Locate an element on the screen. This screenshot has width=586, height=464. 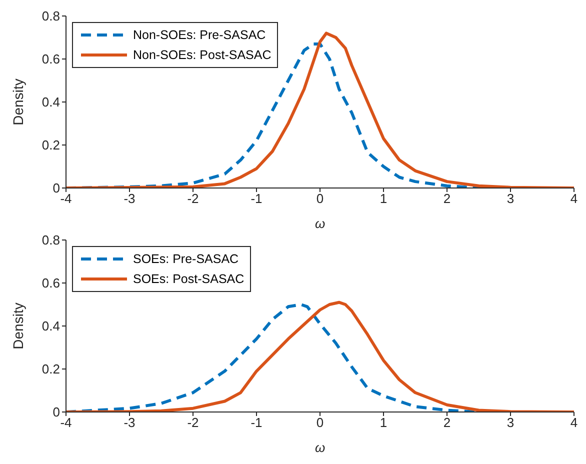
legend-label: SOEs: Pre-SASAC is located at coordinates (186, 259).